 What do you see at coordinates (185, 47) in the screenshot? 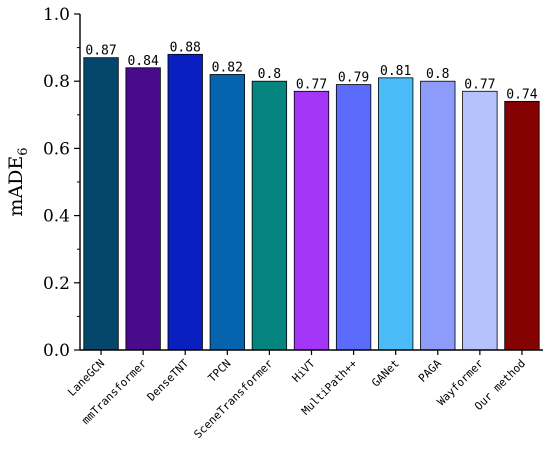
I see `data-label-3: 0.88` at bounding box center [185, 47].